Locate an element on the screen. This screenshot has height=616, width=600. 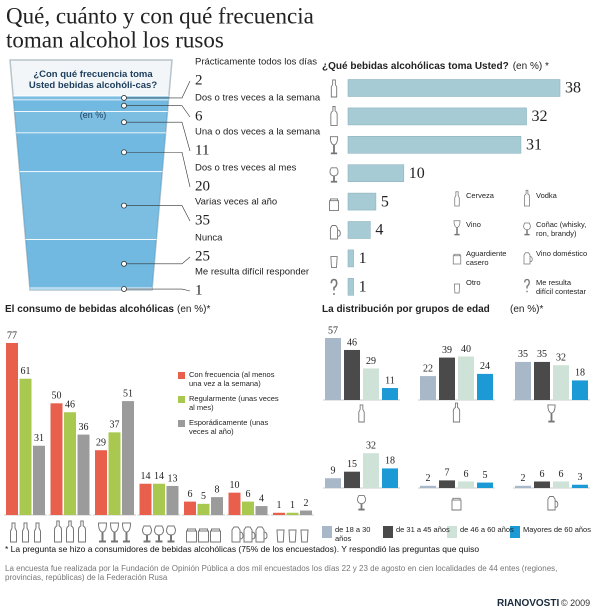
title-line: Qué, cuánto y con qué frecuencia is located at coordinates (160, 15).